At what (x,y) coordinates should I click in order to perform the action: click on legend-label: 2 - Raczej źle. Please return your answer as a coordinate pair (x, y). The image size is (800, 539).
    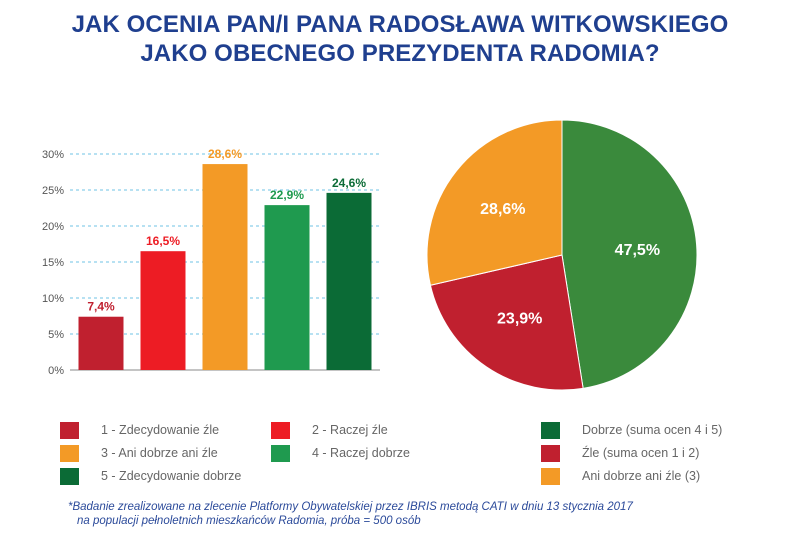
    Looking at the image, I should click on (350, 430).